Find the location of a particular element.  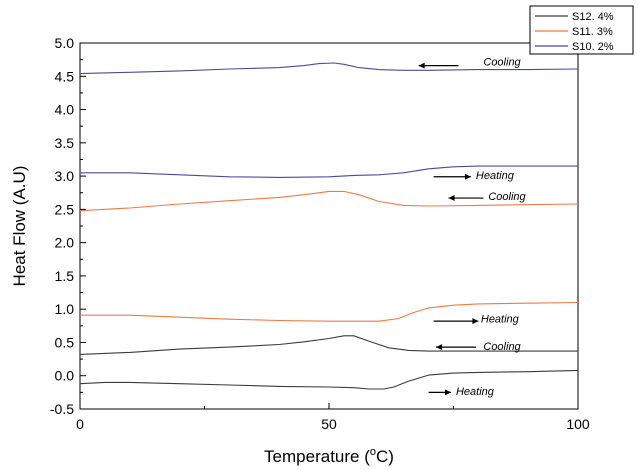

series-line-s12-4-heating is located at coordinates (329, 379).